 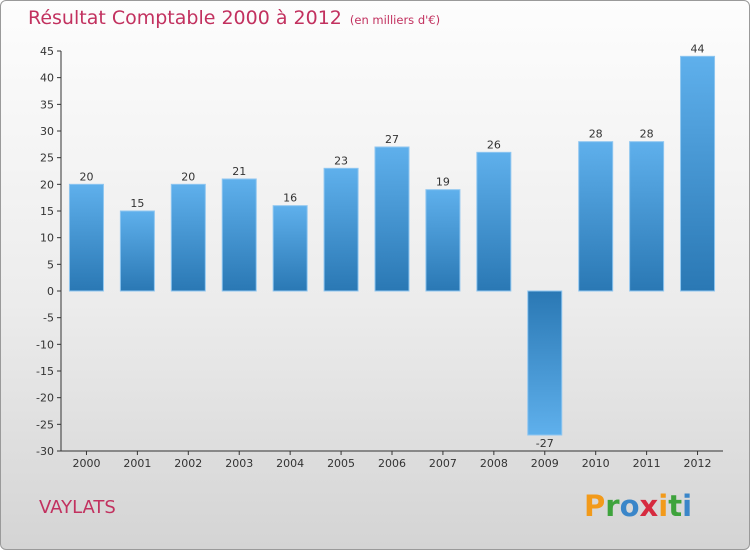 What do you see at coordinates (239, 463) in the screenshot?
I see `x-tick-label: 2003` at bounding box center [239, 463].